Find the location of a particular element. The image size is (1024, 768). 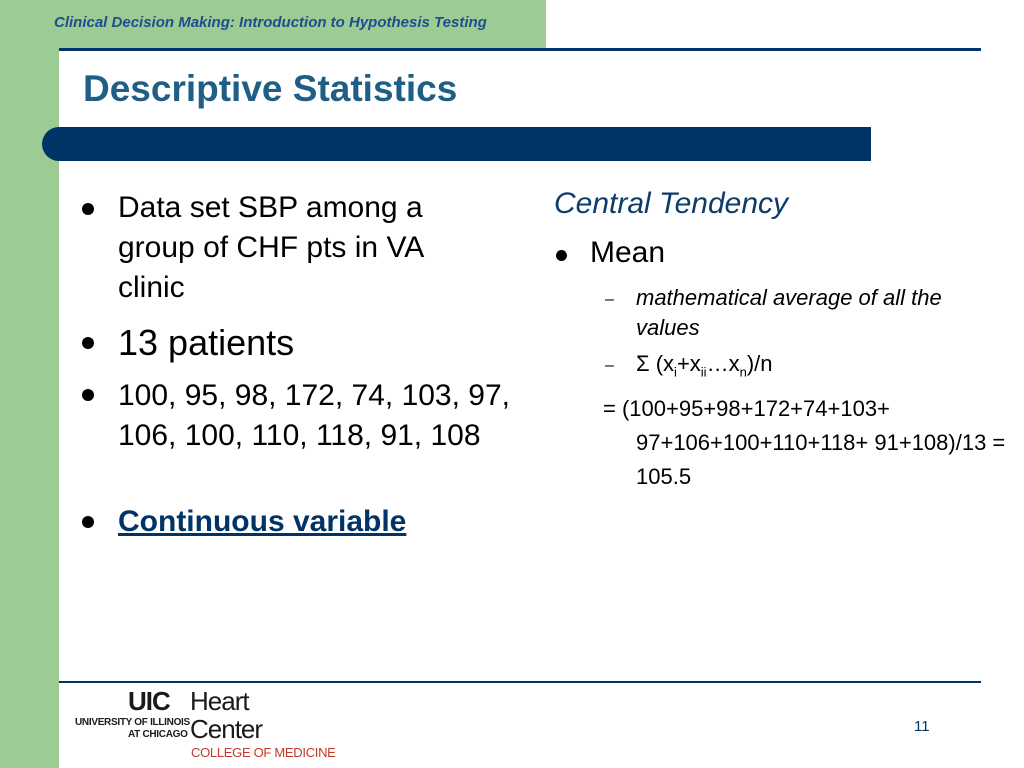

logo-university-line2: AT CHICAGO is located at coordinates (158, 734).